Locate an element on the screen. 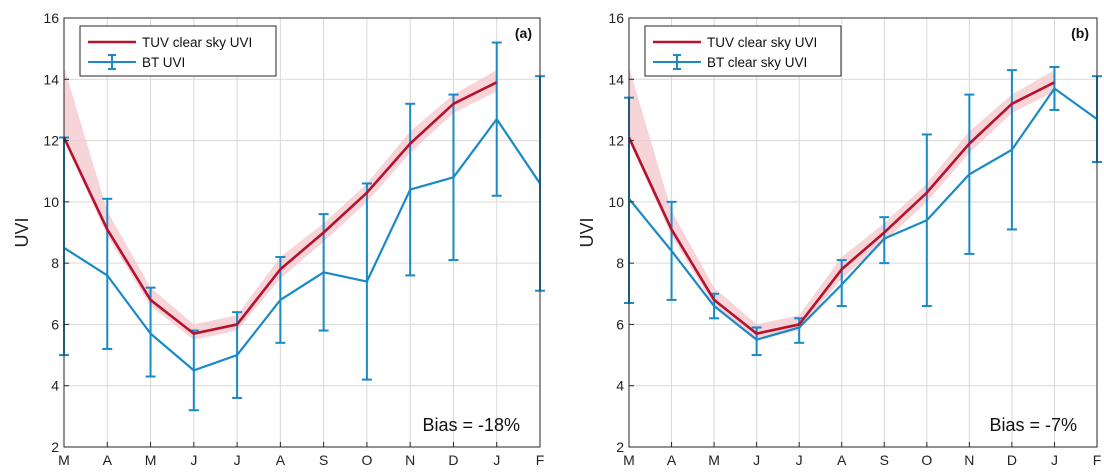 This screenshot has height=473, width=1104. panel-label: (b) is located at coordinates (1080, 33).